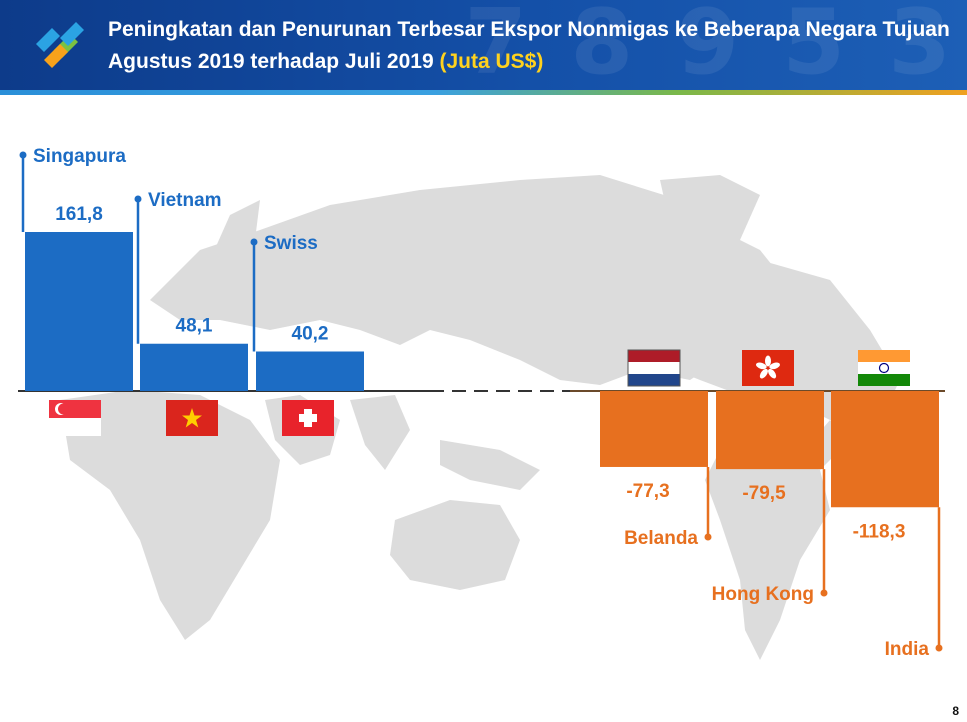 The height and width of the screenshot is (722, 967). Describe the element at coordinates (310, 333) in the screenshot. I see `value-label-swiss: 40,2` at that location.